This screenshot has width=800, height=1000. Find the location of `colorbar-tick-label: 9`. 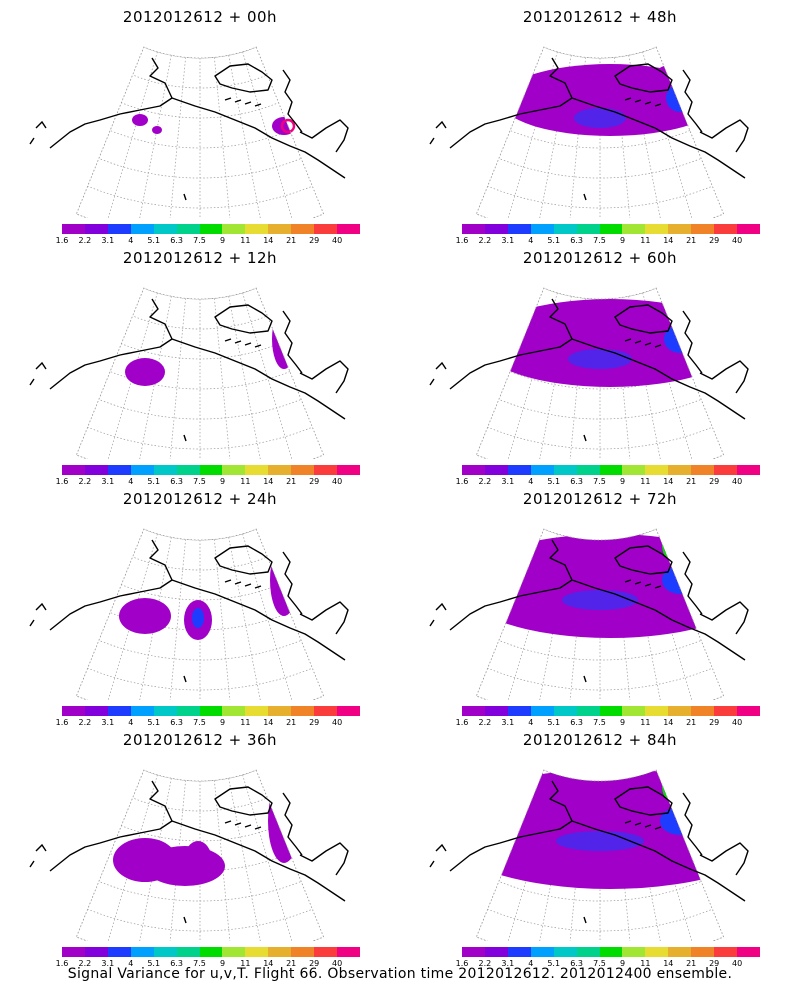

colorbar-tick-label: 9 is located at coordinates (622, 722).